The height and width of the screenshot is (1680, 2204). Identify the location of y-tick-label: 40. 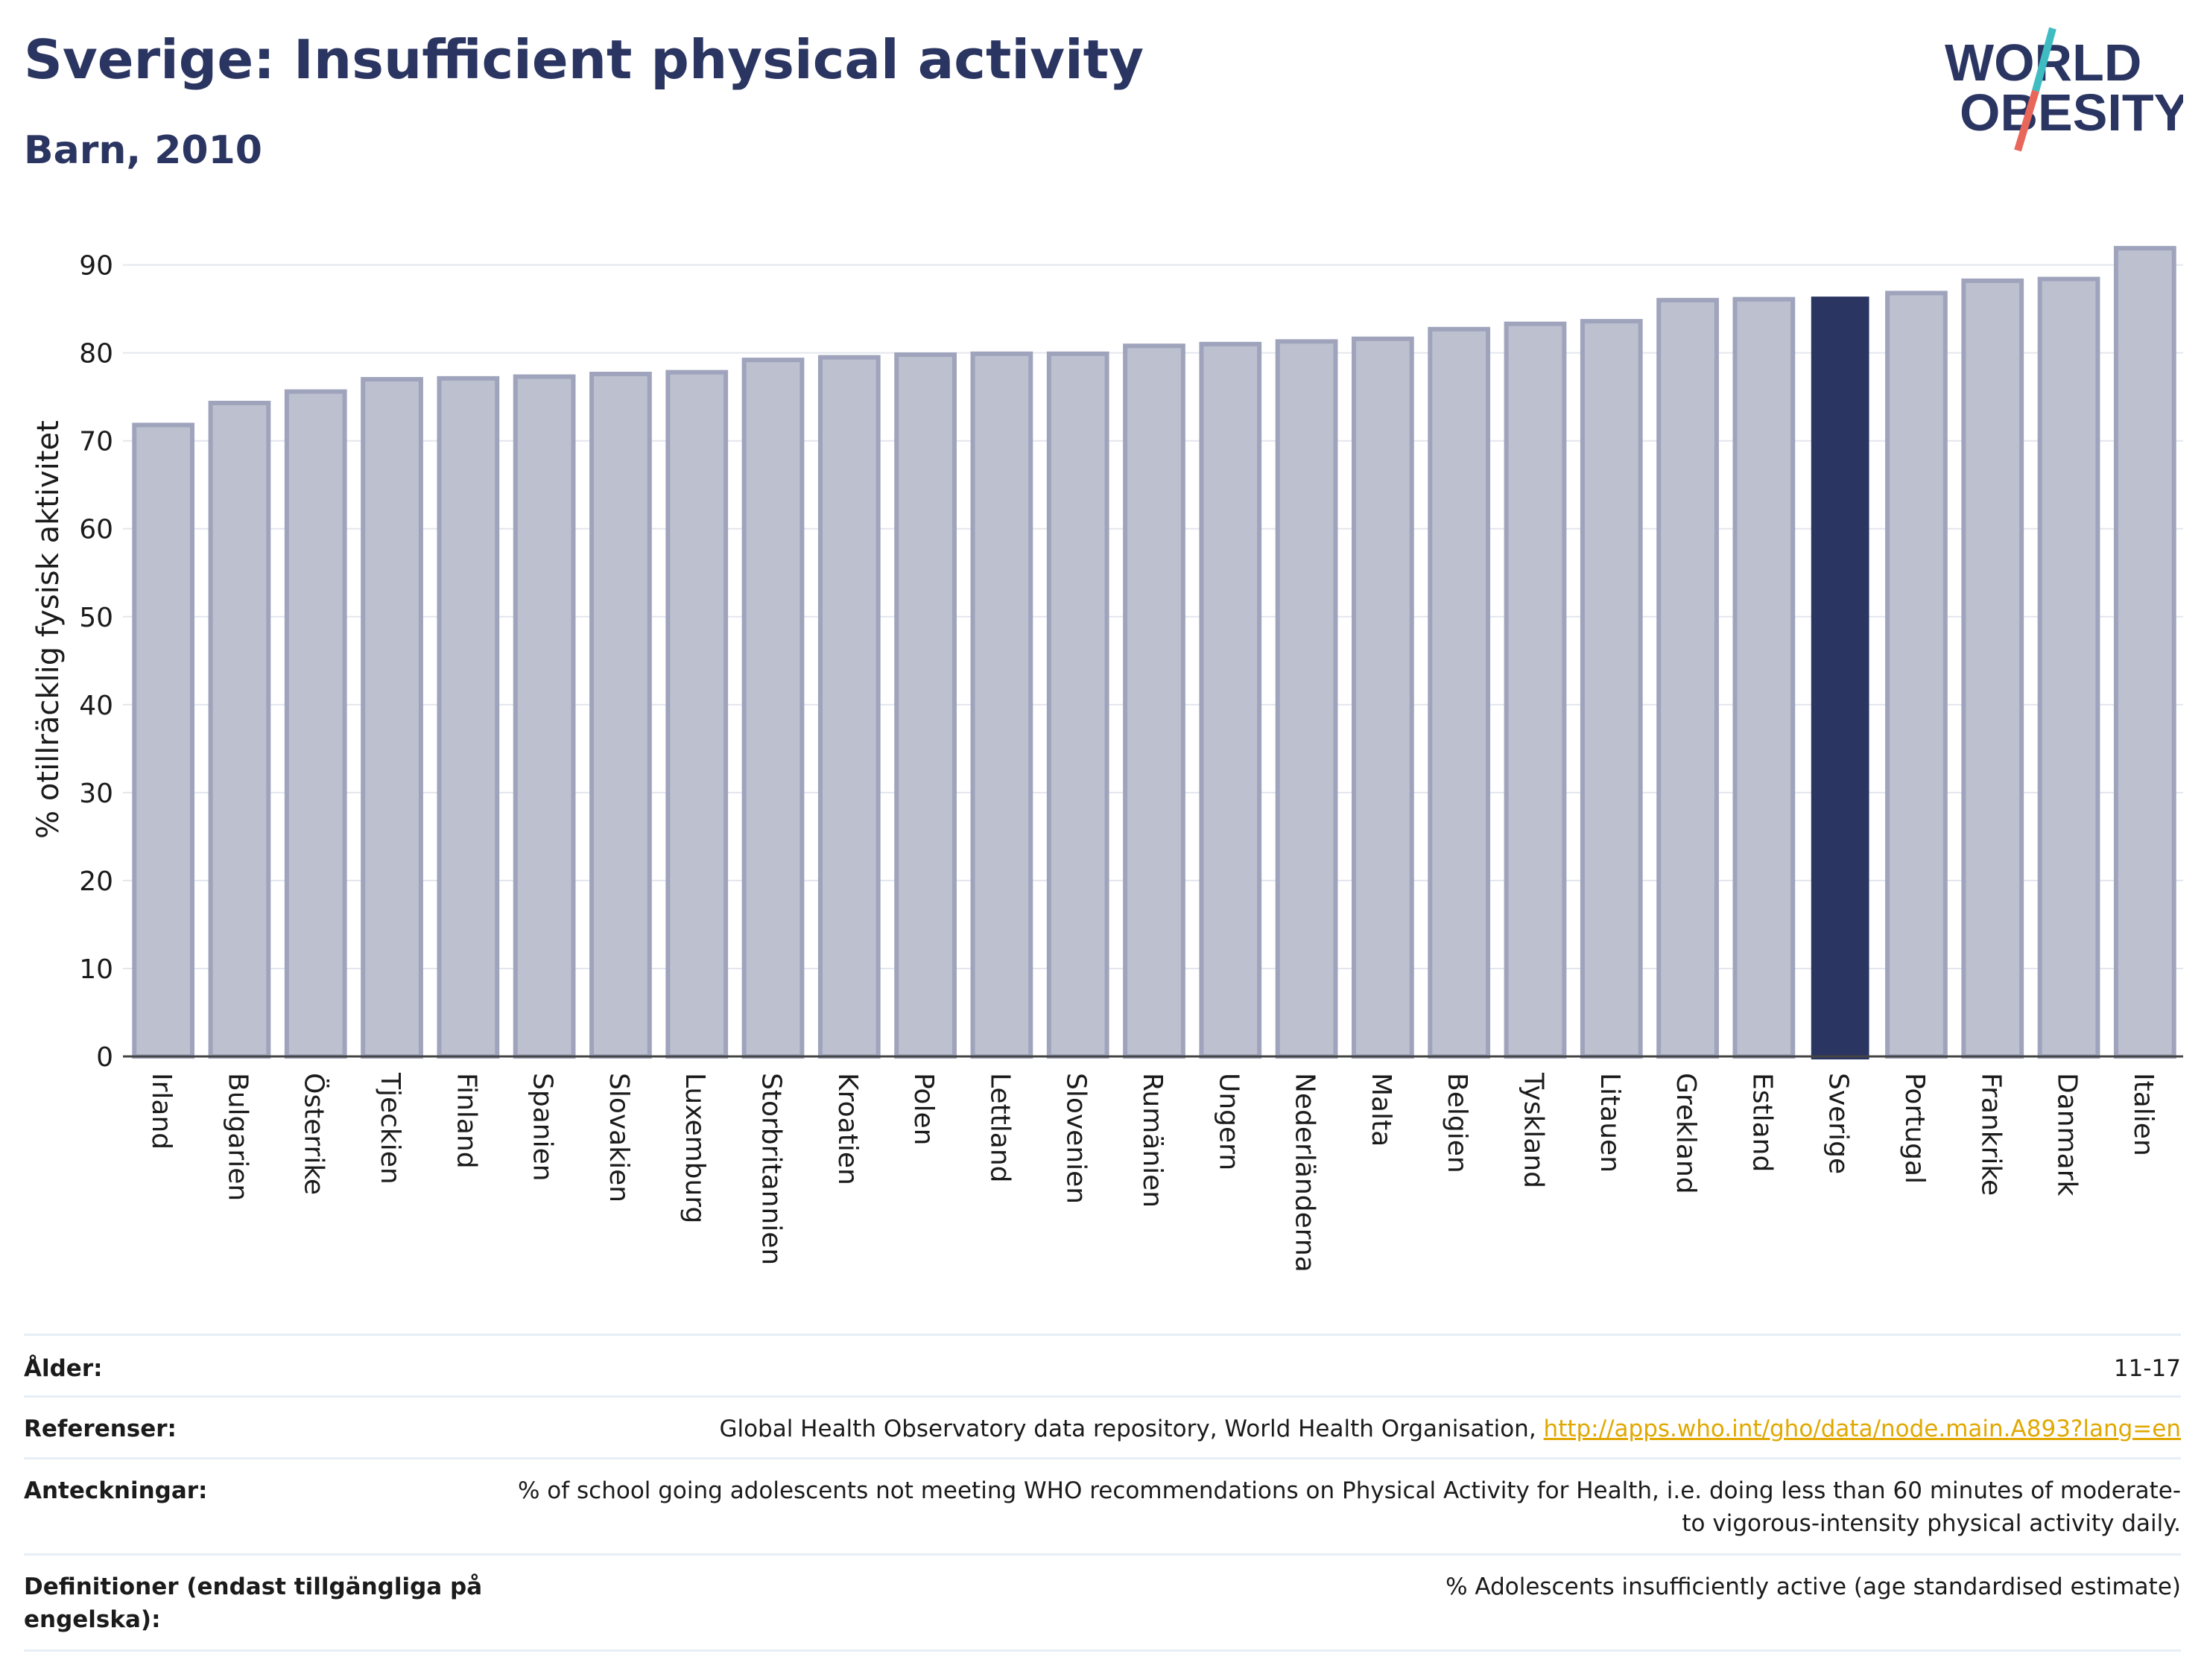
(96, 706).